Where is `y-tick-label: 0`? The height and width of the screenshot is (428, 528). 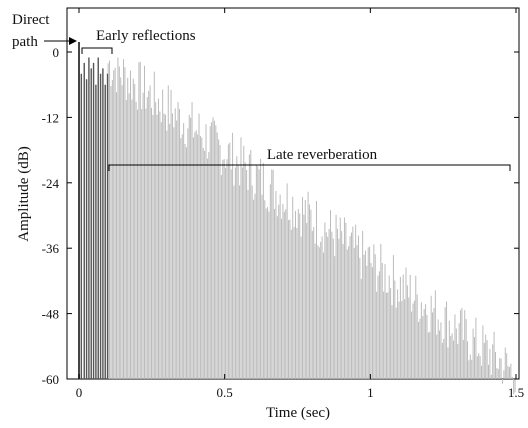 y-tick-label: 0 is located at coordinates (56, 52).